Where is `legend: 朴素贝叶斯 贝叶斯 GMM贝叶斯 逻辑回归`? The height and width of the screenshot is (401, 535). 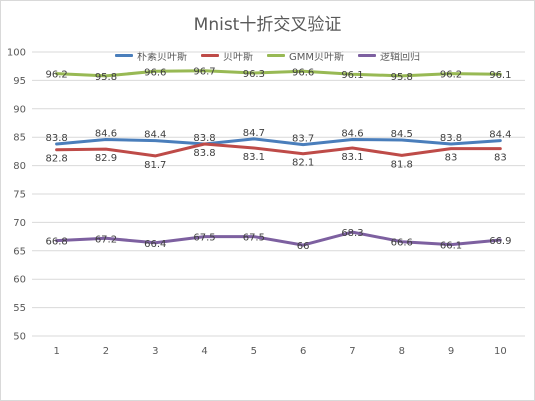
legend: 朴素贝叶斯 贝叶斯 GMM贝叶斯 逻辑回归 is located at coordinates (267, 55).